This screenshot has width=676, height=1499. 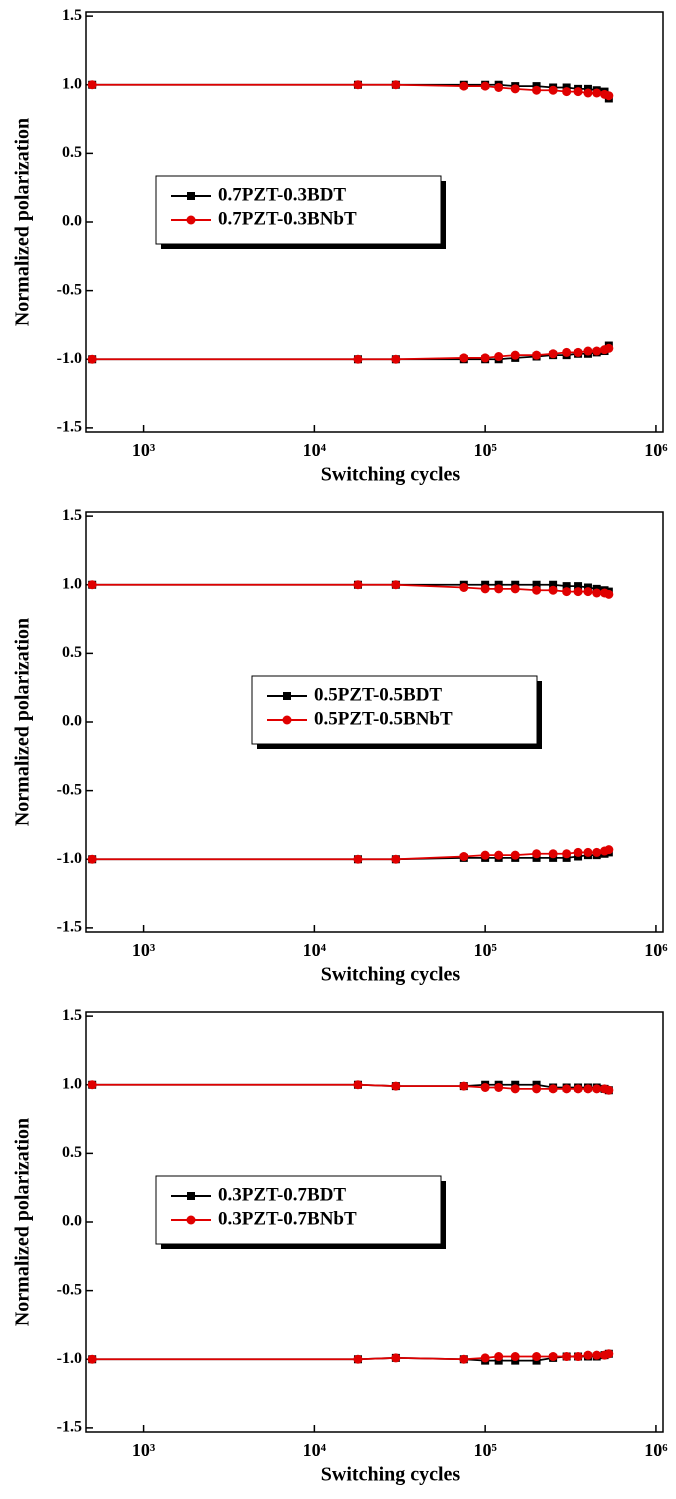 What do you see at coordinates (378, 694) in the screenshot?
I see `legend-label: 0.5PZT-0.5BDT` at bounding box center [378, 694].